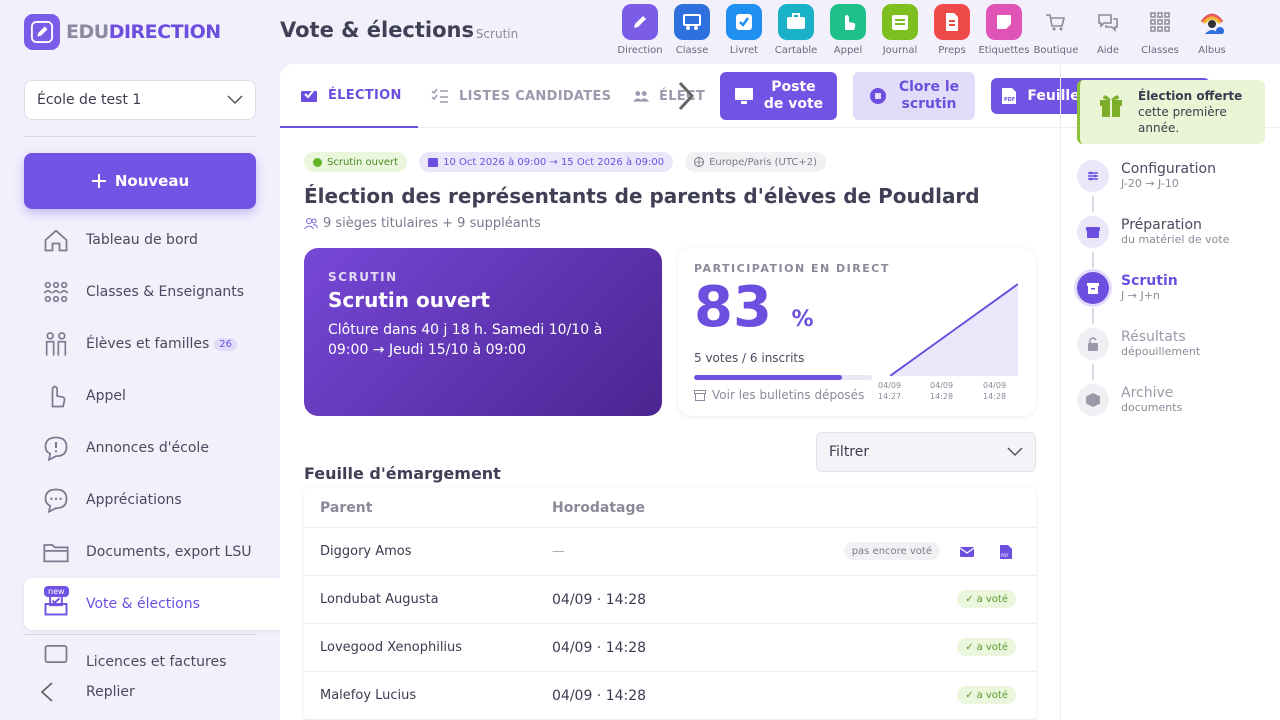 This screenshot has height=720, width=1280. I want to click on alert-bubble-icon, so click(56, 448).